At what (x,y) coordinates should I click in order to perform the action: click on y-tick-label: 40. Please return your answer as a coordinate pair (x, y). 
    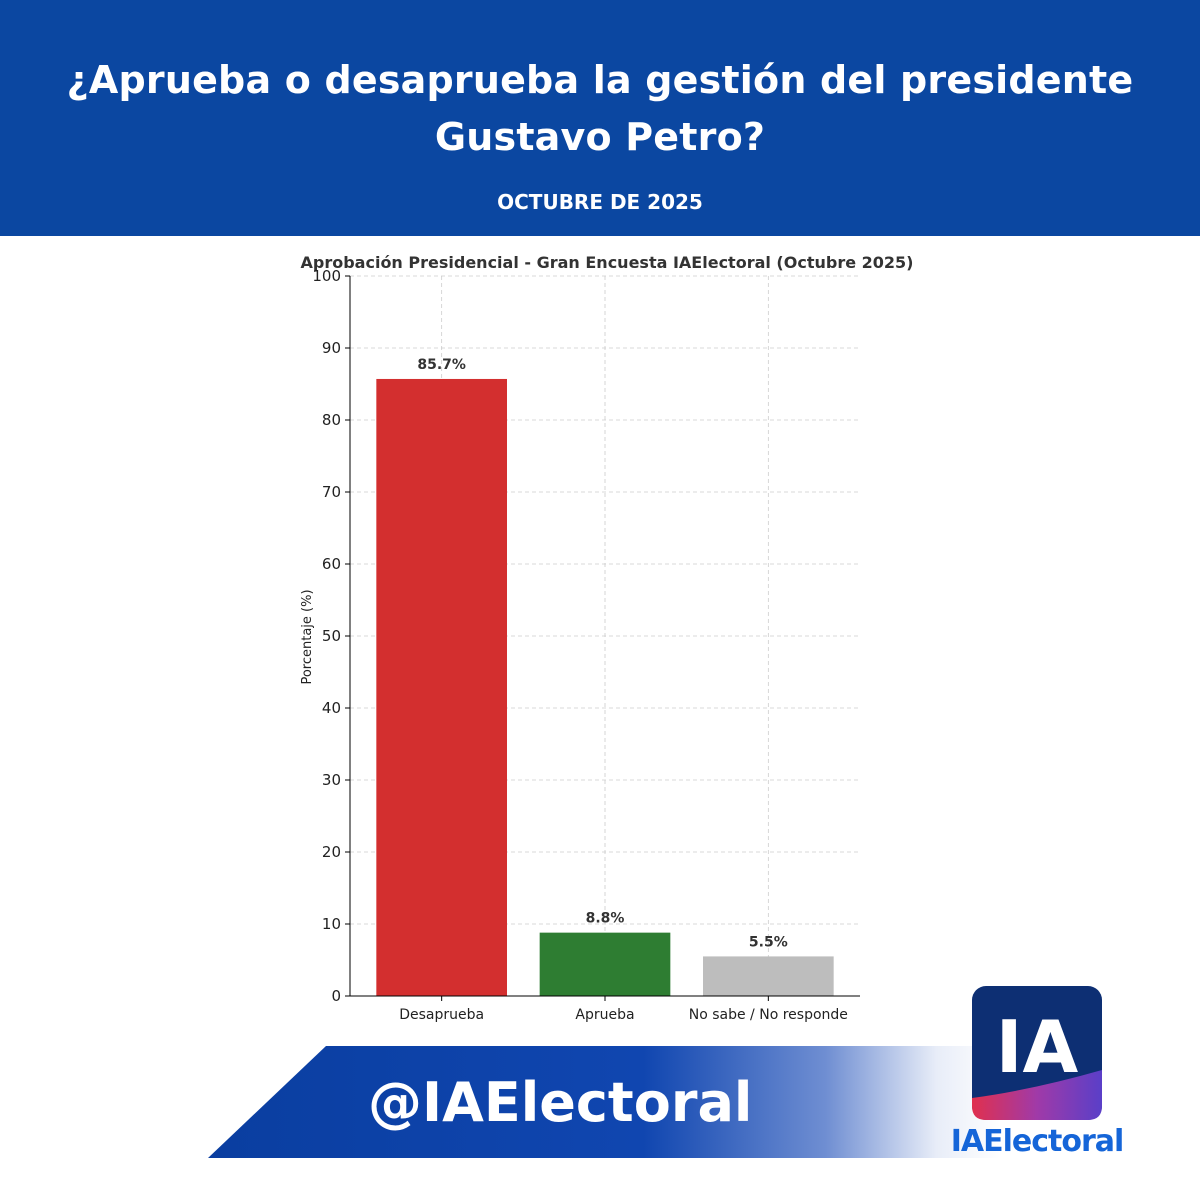
    Looking at the image, I should click on (331, 708).